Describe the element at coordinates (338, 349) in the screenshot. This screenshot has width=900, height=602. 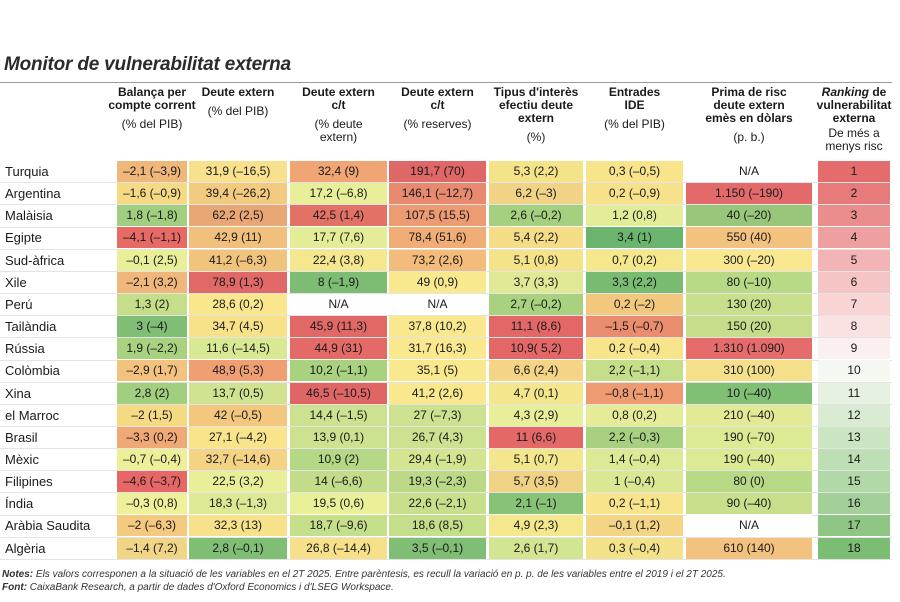
I see `table-cell: 44,9 (31)` at that location.